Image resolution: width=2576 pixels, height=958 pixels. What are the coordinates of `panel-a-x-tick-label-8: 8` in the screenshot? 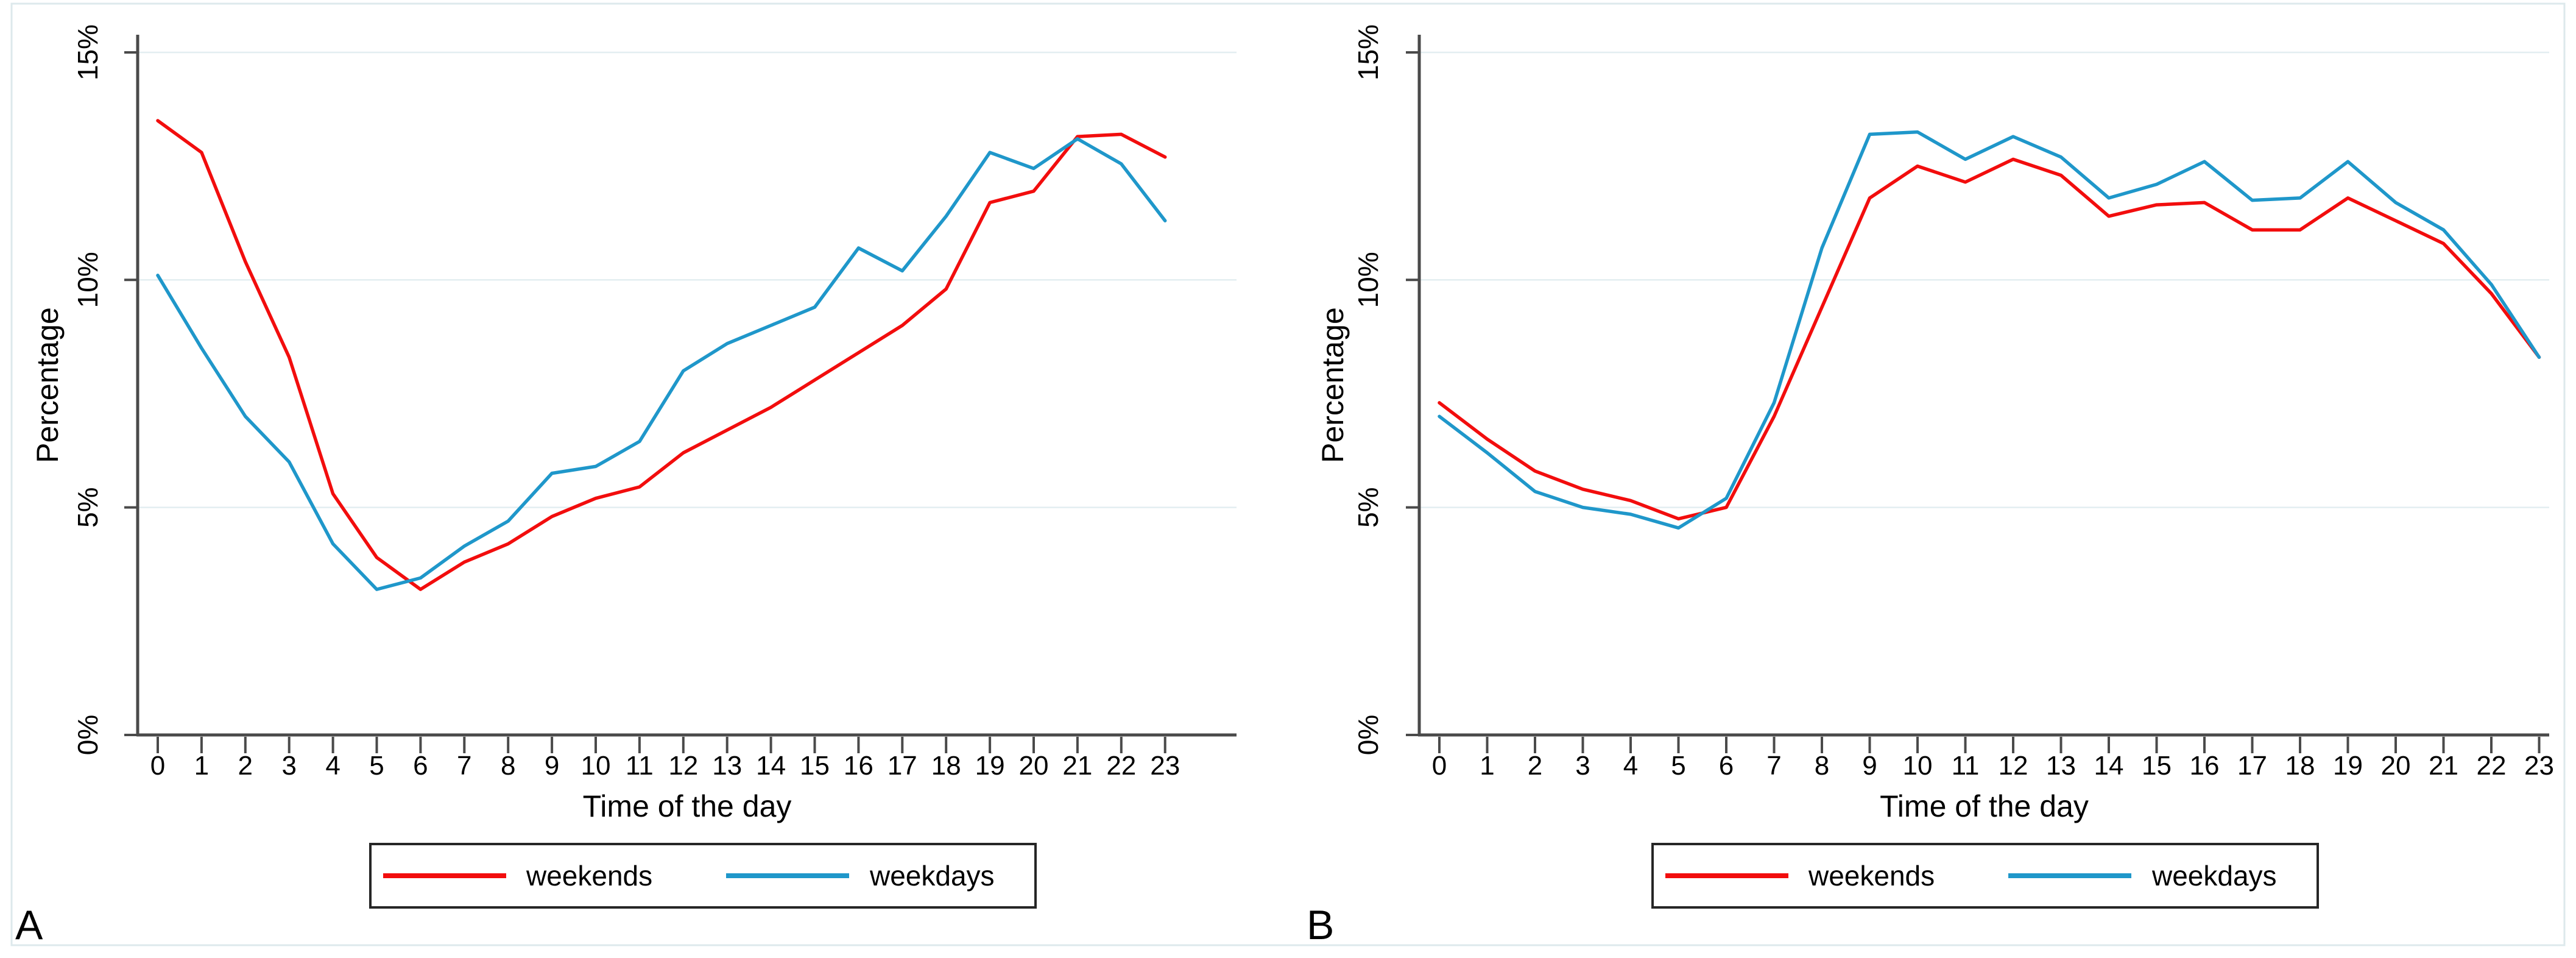 It's located at (508, 766).